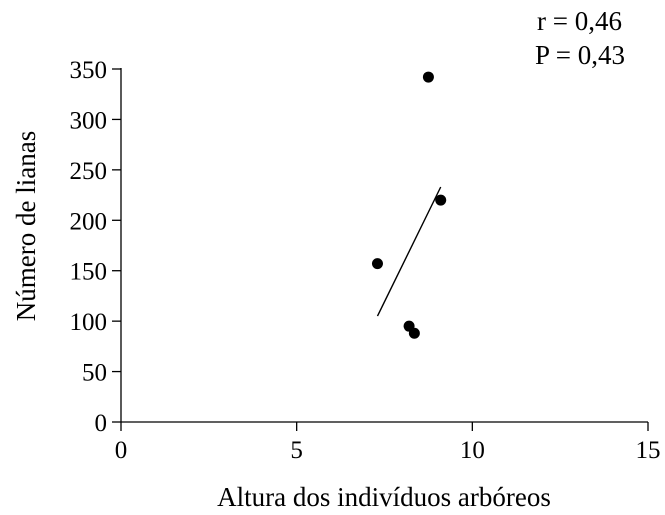 This screenshot has width=665, height=515. I want to click on x-tick-label: 5, so click(296, 450).